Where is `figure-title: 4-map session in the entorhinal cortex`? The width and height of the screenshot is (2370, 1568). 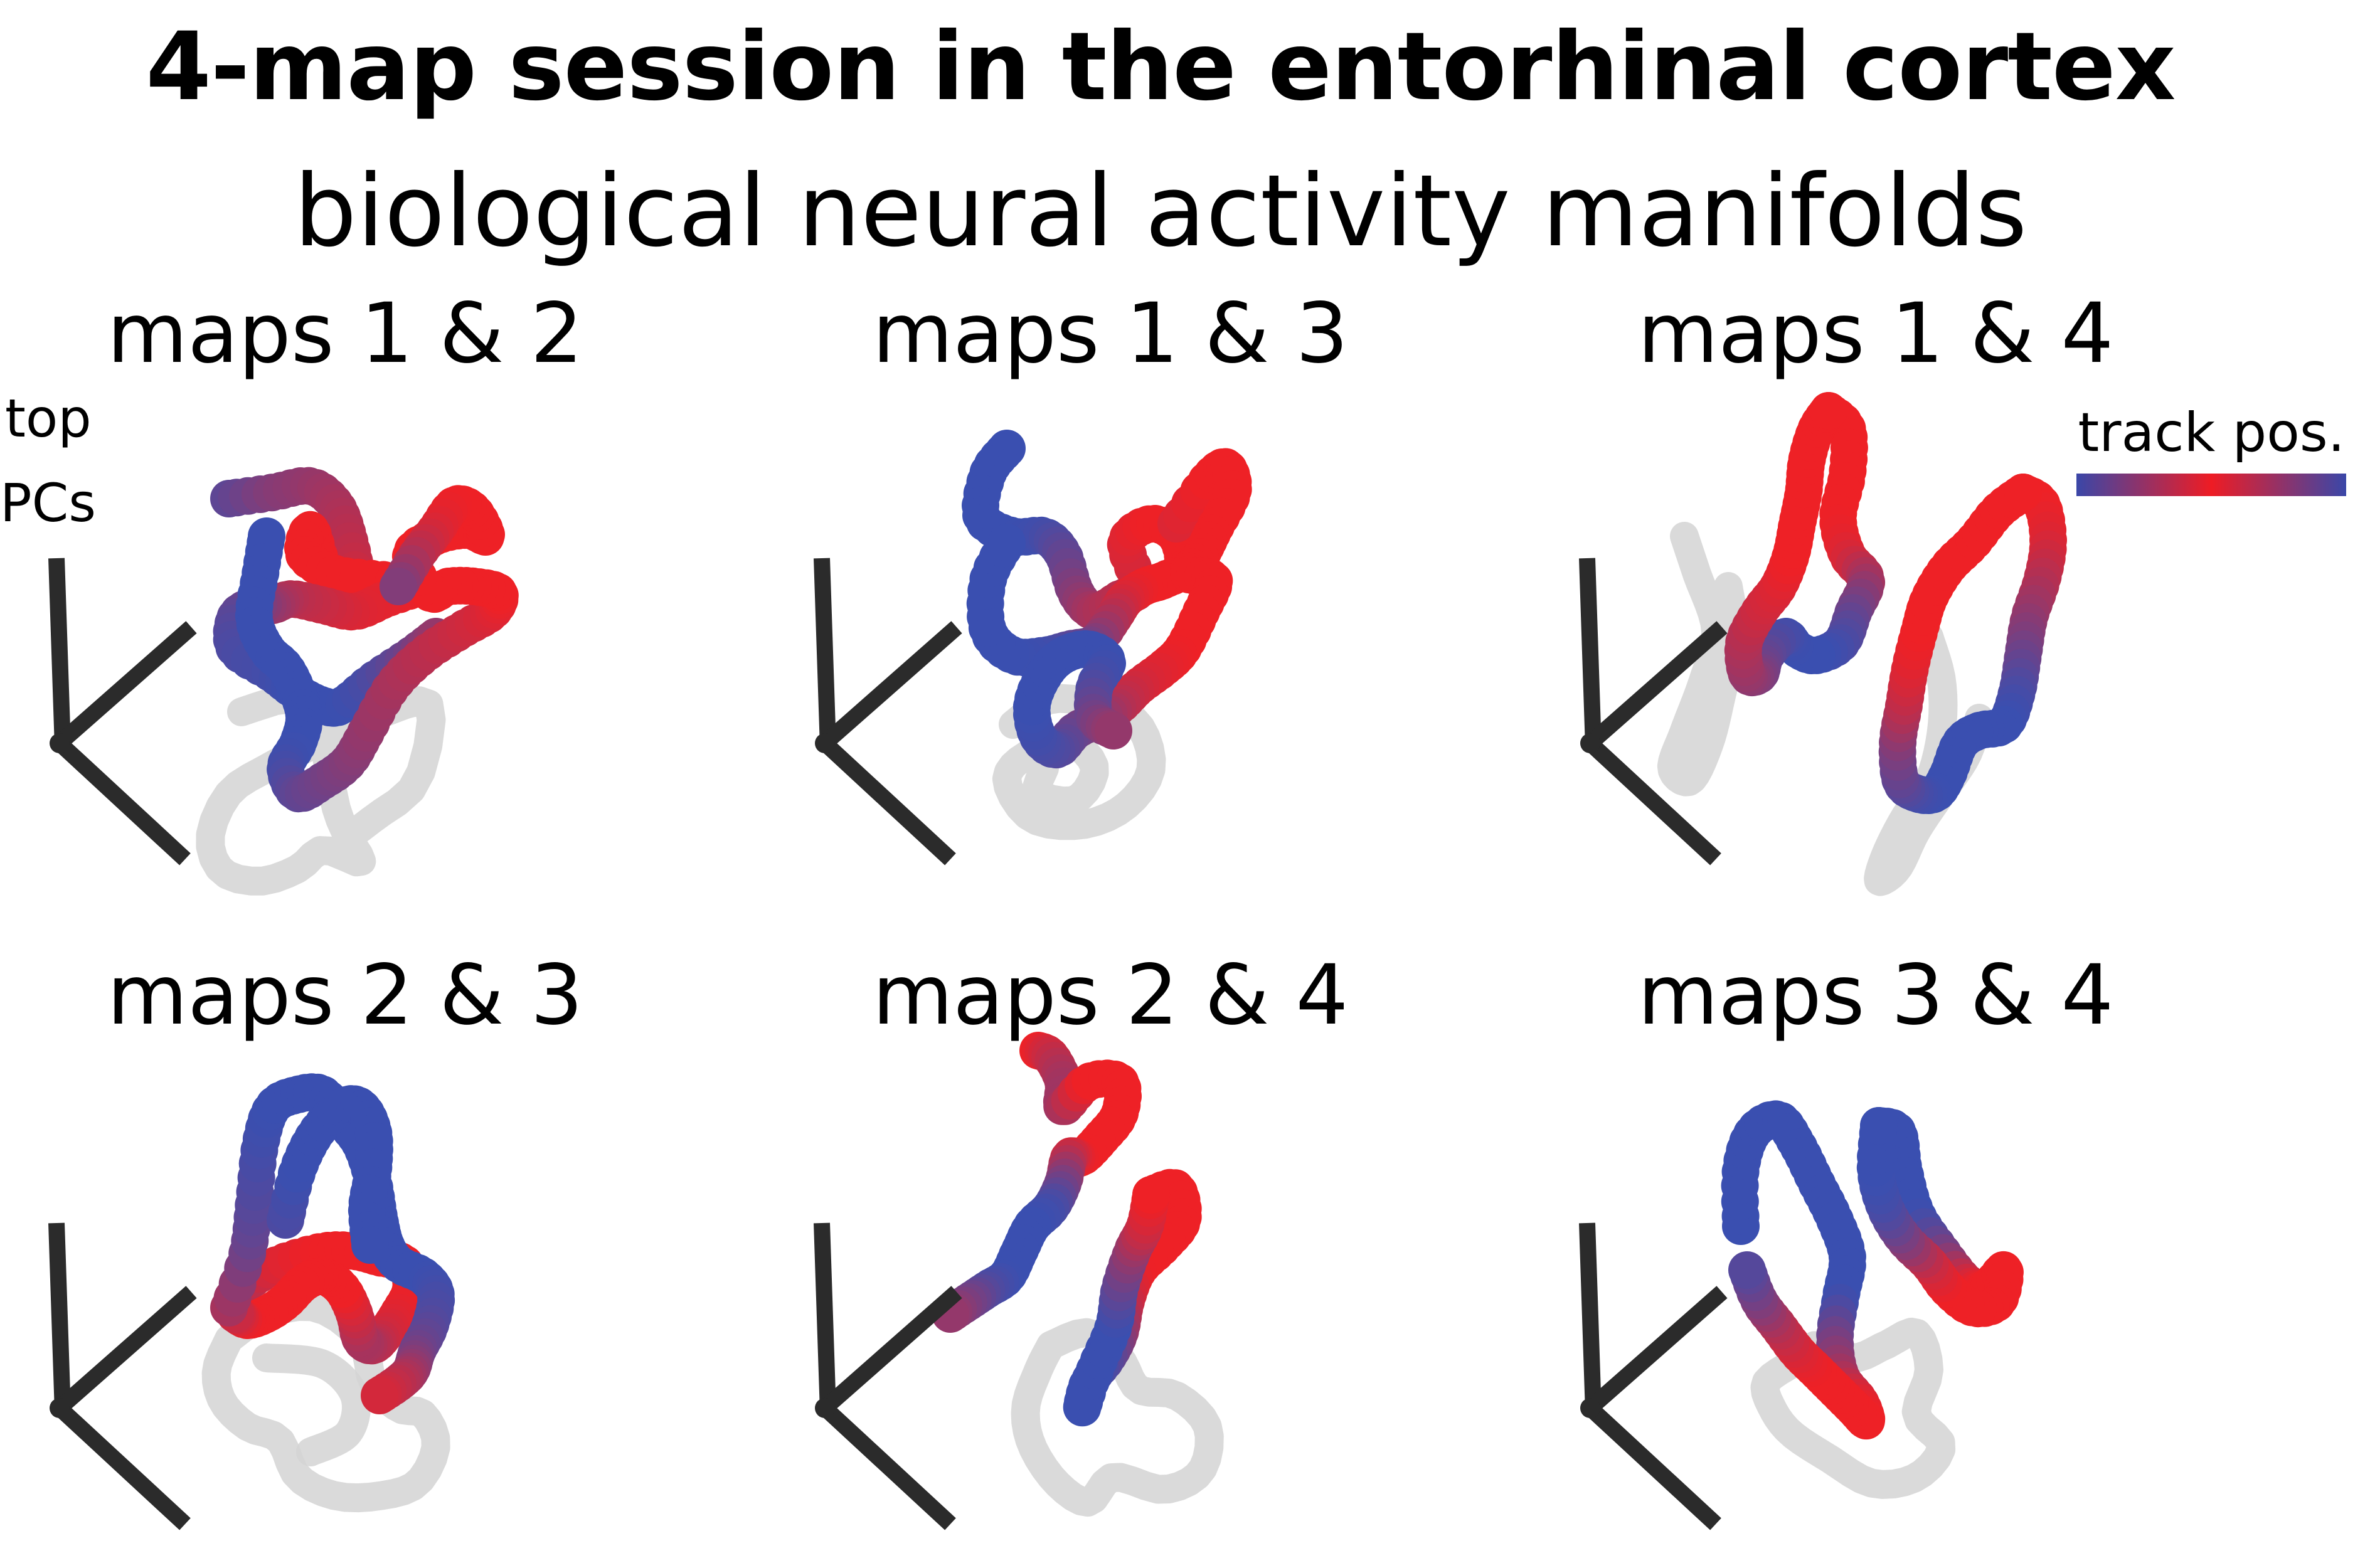 figure-title: 4-map session in the entorhinal cortex is located at coordinates (1161, 67).